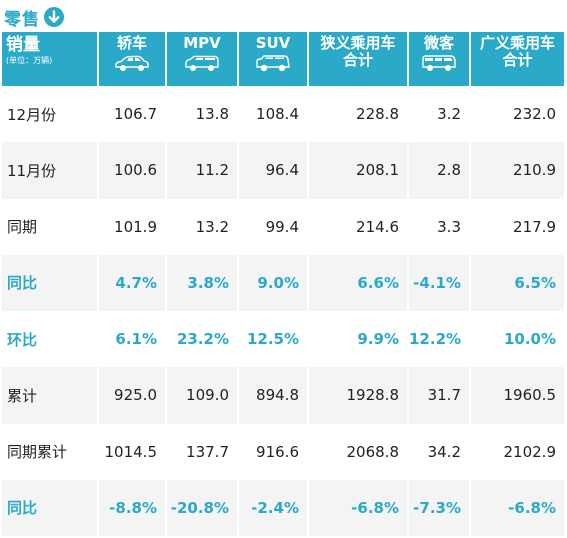  What do you see at coordinates (202, 507) in the screenshot?
I see `table-cell: -20.8%` at bounding box center [202, 507].